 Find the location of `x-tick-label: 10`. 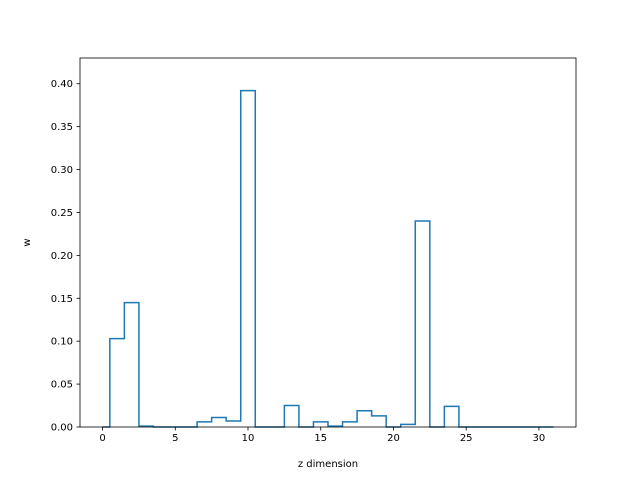

x-tick-label: 10 is located at coordinates (248, 438).